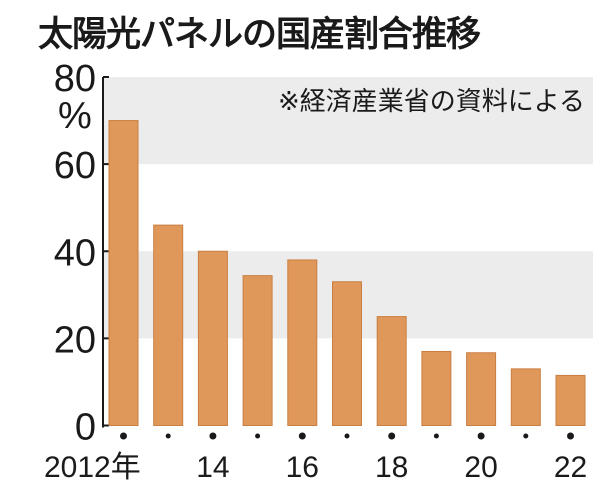 The width and height of the screenshot is (616, 500). What do you see at coordinates (436, 388) in the screenshot?
I see `bar-2019` at bounding box center [436, 388].